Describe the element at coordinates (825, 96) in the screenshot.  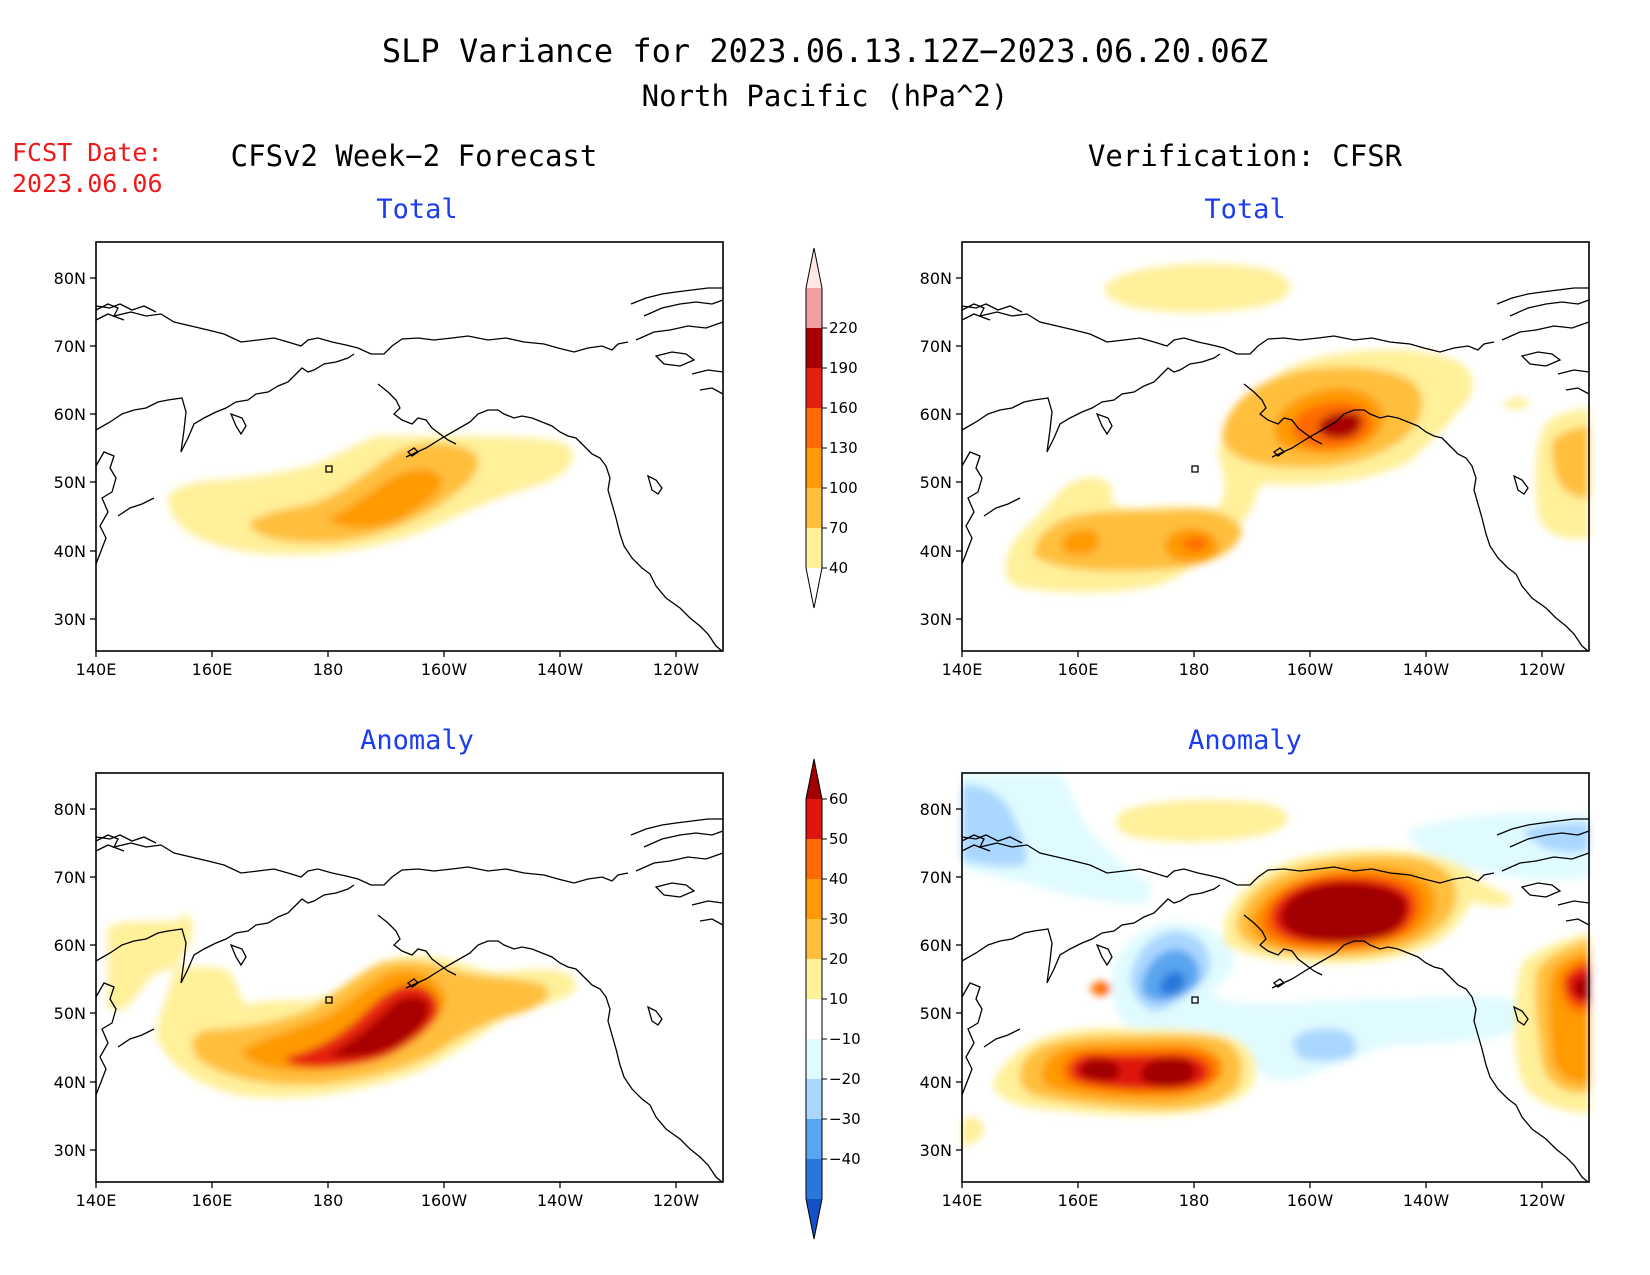
I see `figure-subtitle: North Pacific (hPa^2)` at that location.